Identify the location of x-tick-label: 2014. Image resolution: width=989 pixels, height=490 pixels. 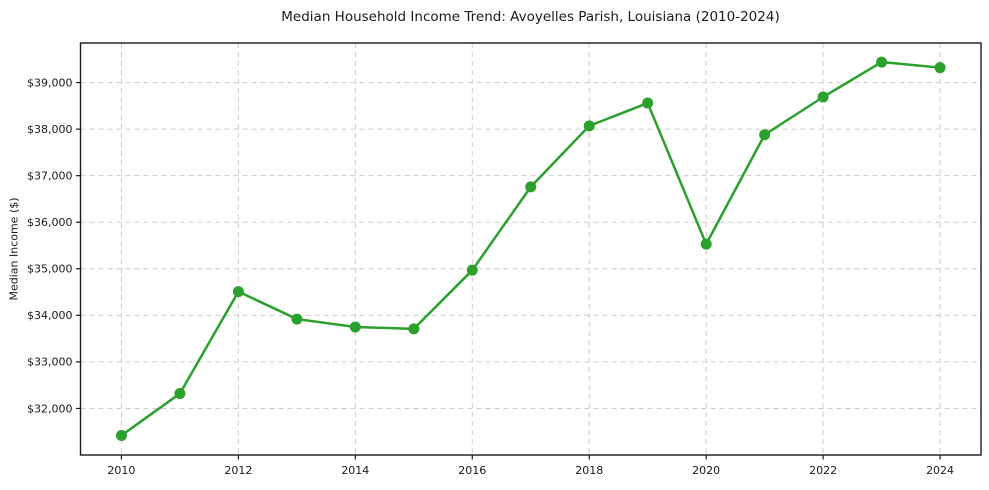
(355, 470).